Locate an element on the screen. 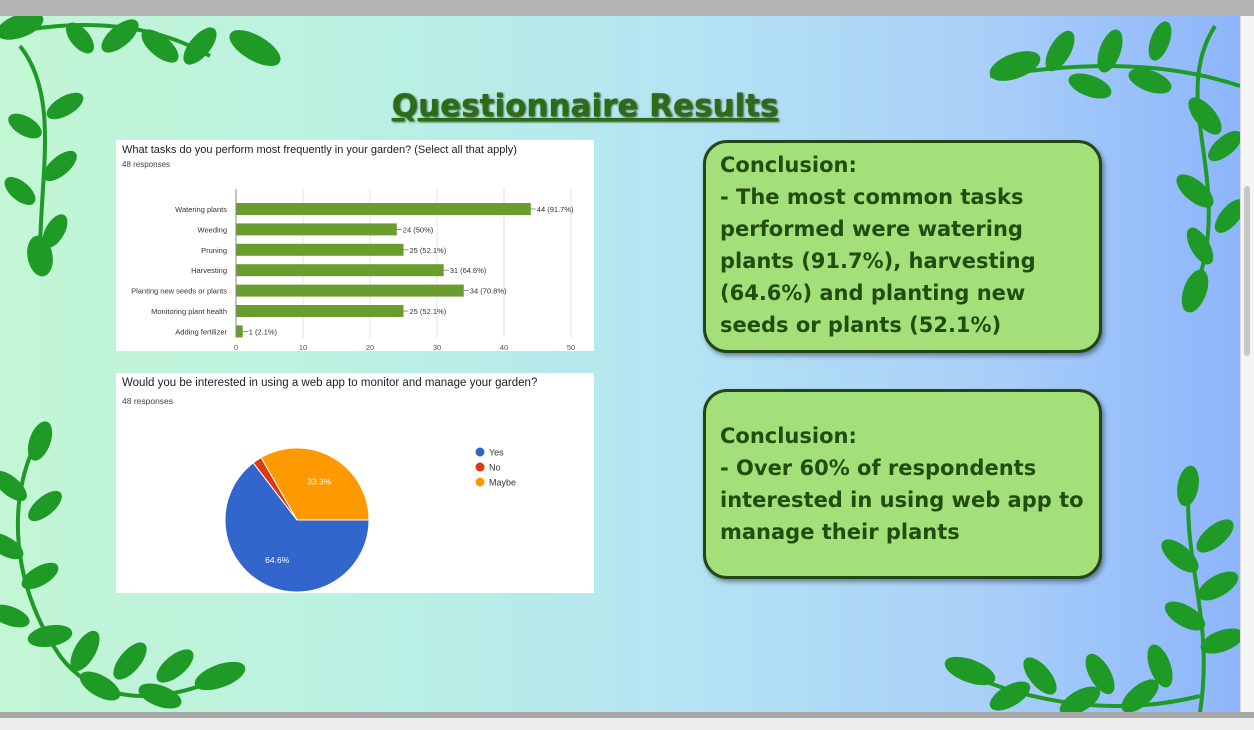 This screenshot has height=730, width=1254. x-tick-label: 40 is located at coordinates (504, 347).